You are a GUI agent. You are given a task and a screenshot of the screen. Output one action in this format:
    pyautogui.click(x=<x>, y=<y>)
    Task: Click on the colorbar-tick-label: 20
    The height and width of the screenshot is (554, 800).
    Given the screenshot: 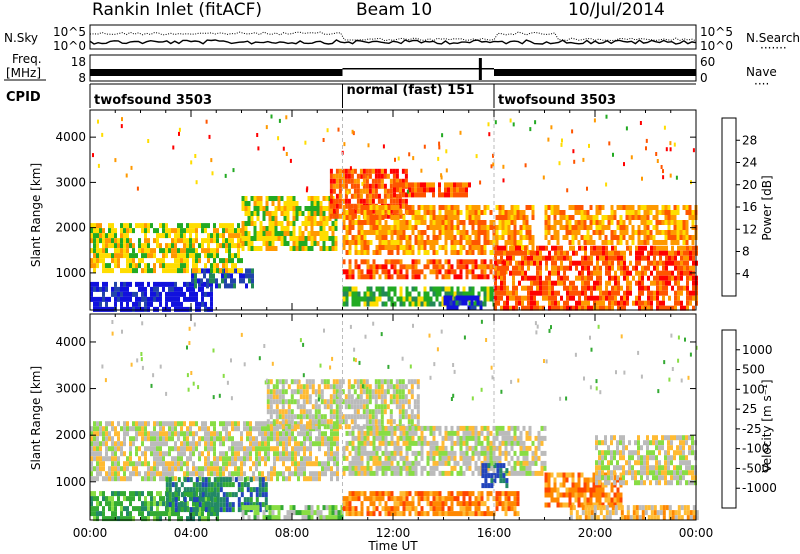 What is the action you would take?
    pyautogui.click(x=749, y=185)
    